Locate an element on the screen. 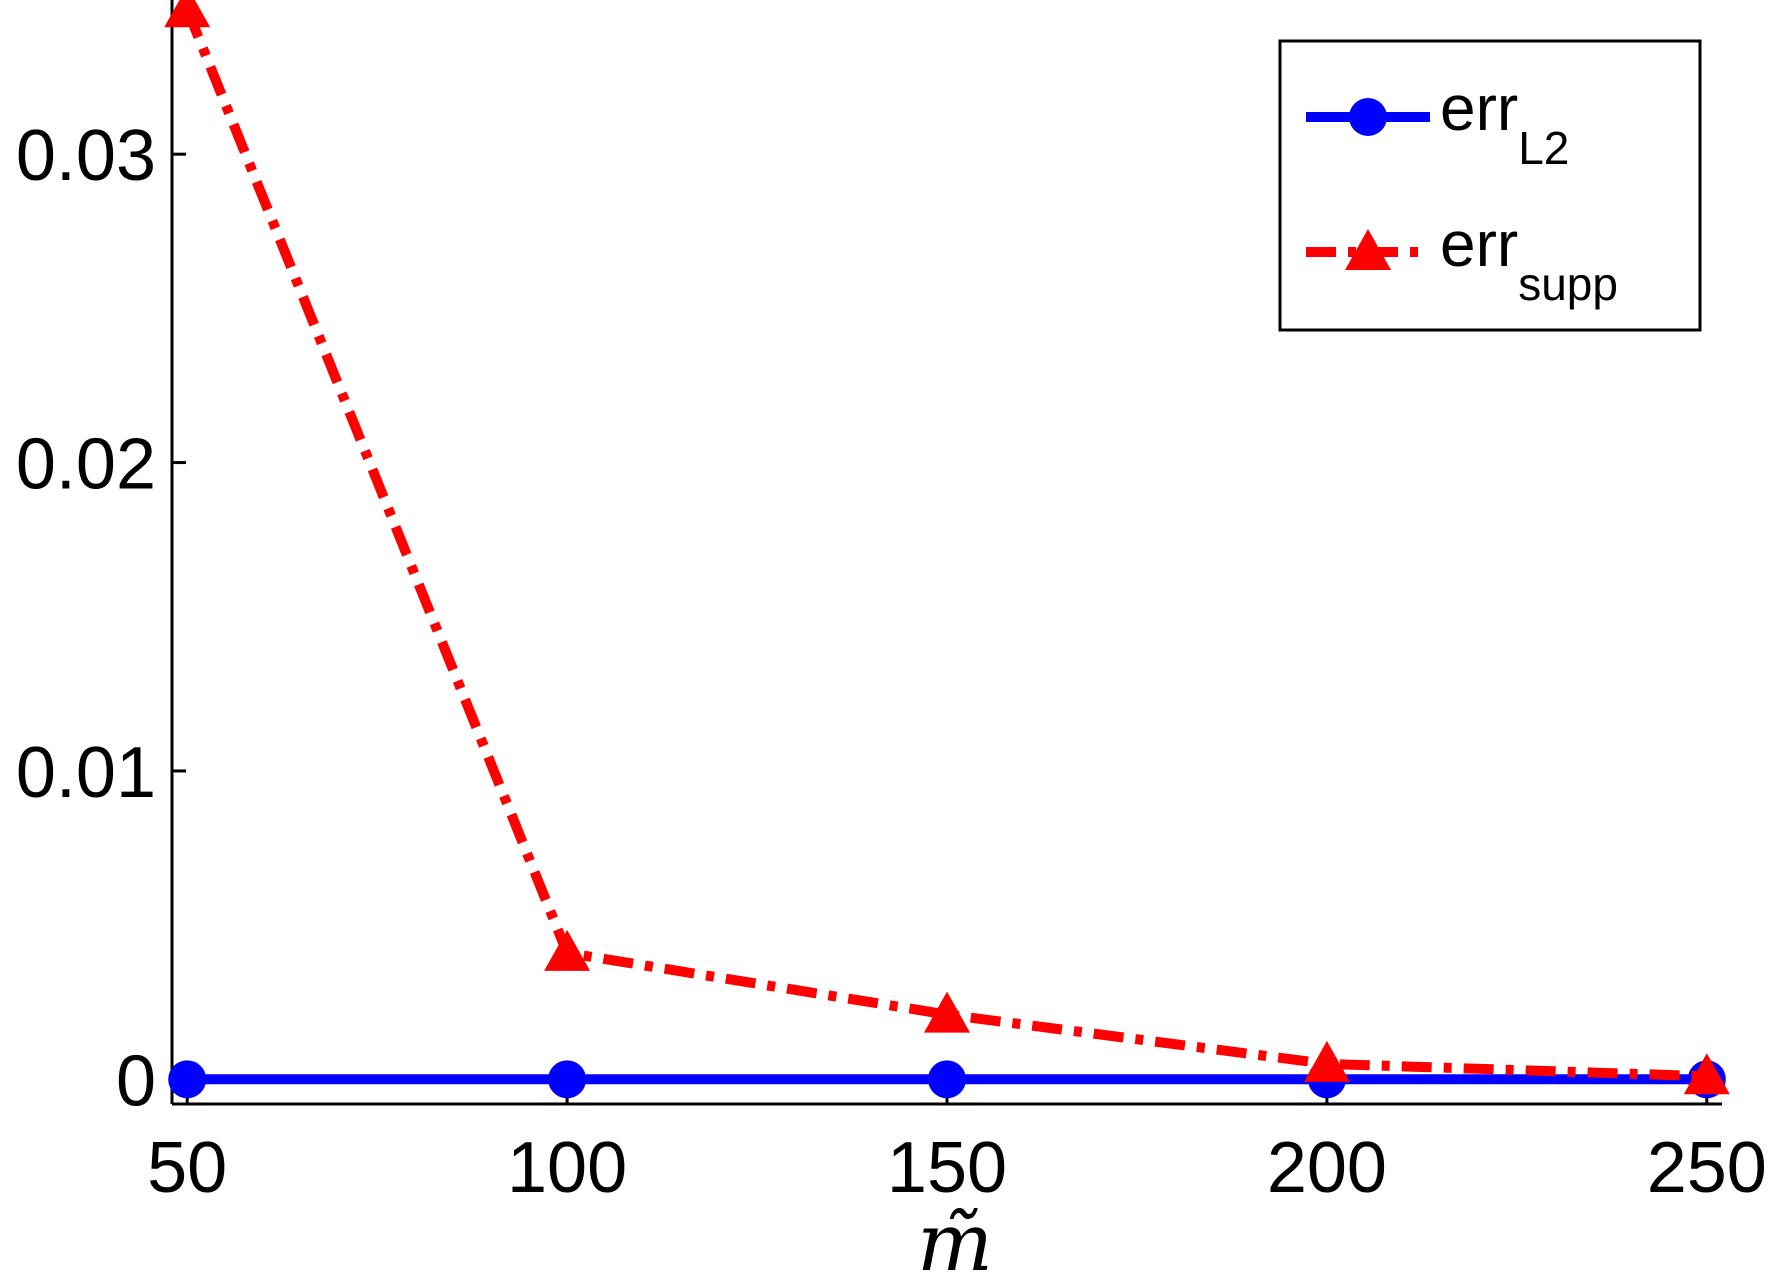 The width and height of the screenshot is (1772, 1283). y-tick-label: 0 is located at coordinates (136, 1081).